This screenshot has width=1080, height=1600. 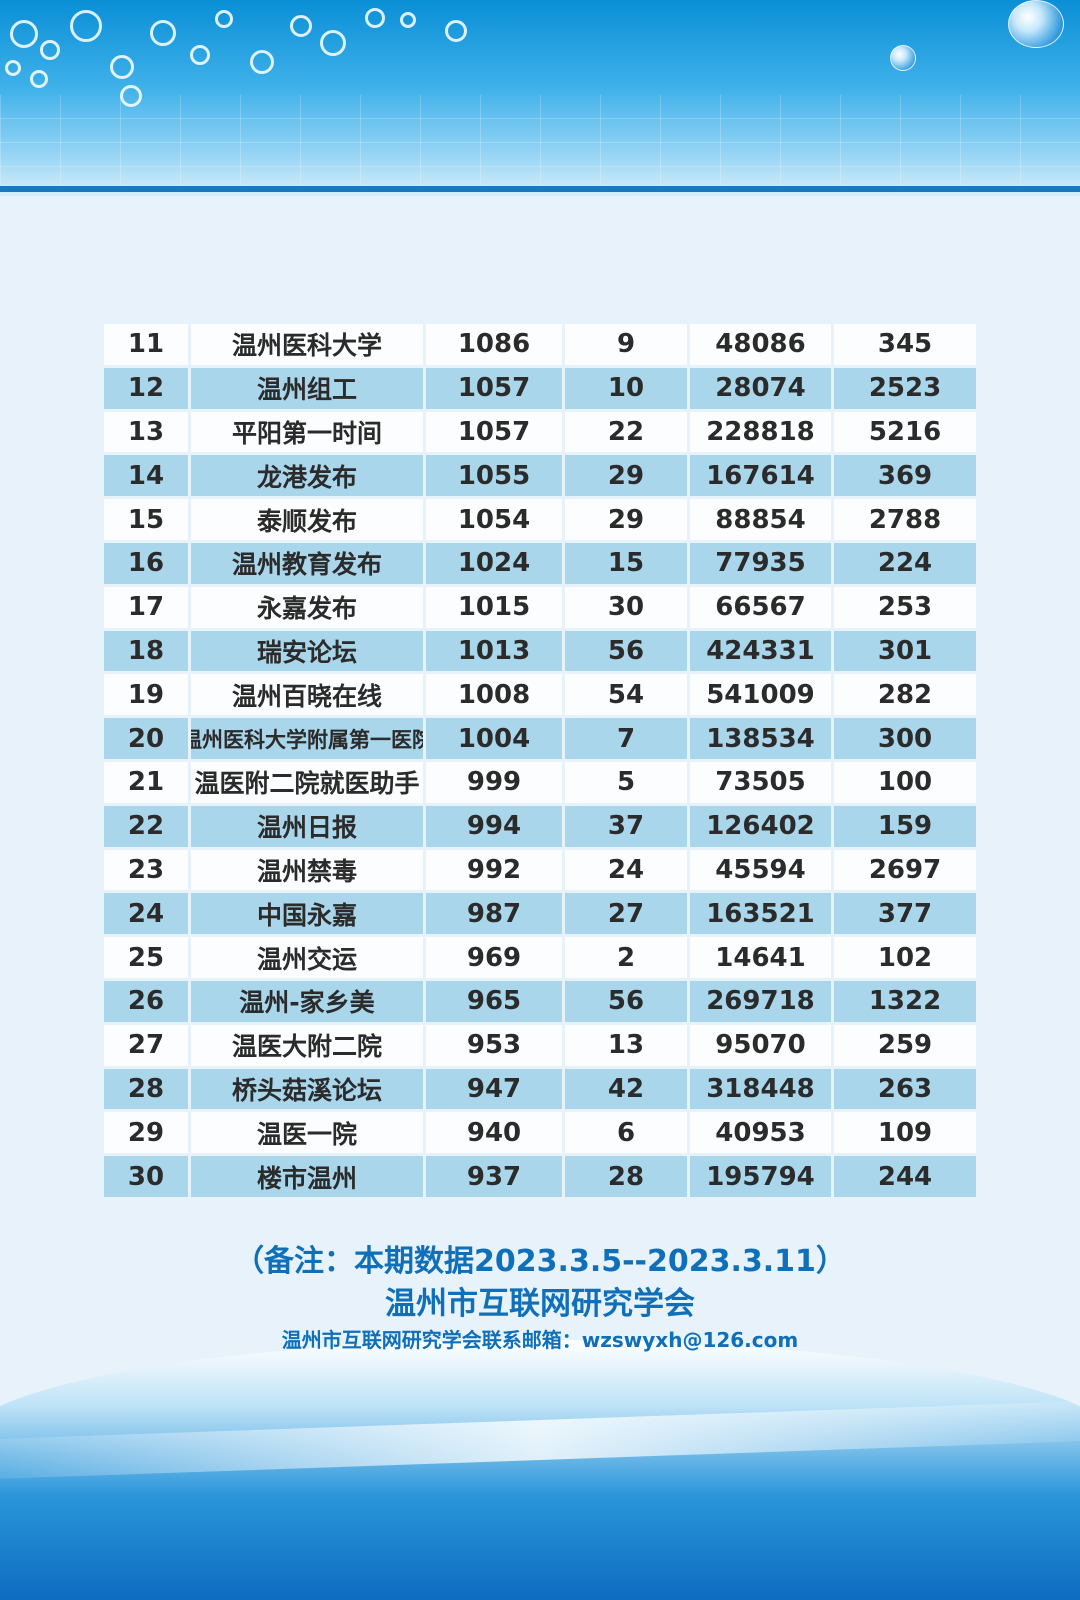 What do you see at coordinates (495, 871) in the screenshot?
I see `index-cell: 992` at bounding box center [495, 871].